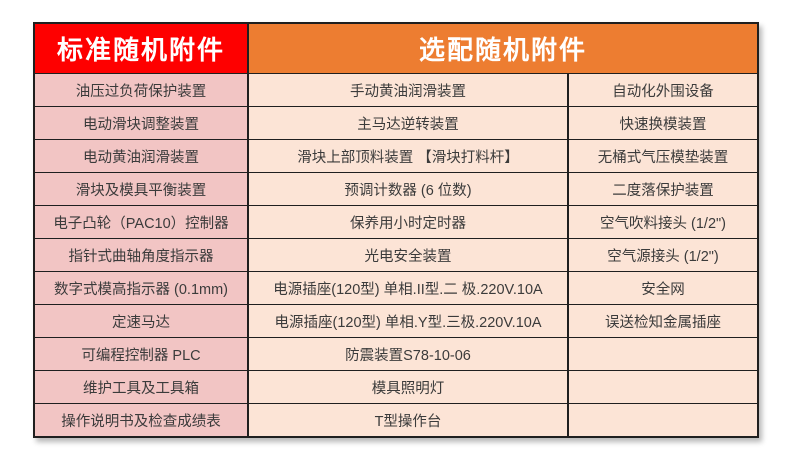  I want to click on optional-item-cell: 光电安全装置, so click(408, 255).